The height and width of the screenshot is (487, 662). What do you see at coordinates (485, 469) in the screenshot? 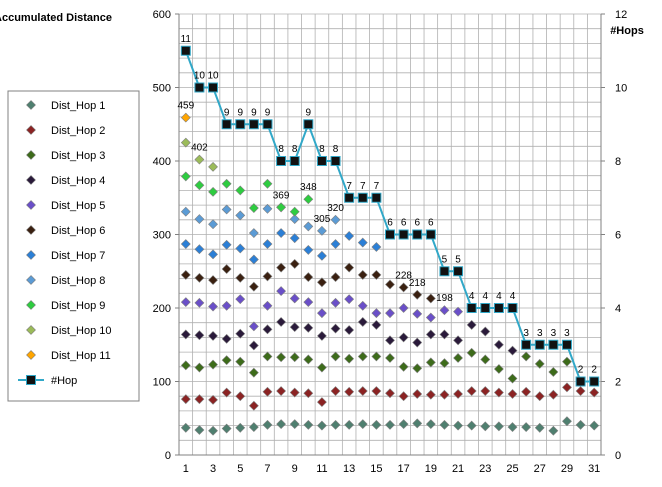
I see `x-tick-label: 23` at bounding box center [485, 469].